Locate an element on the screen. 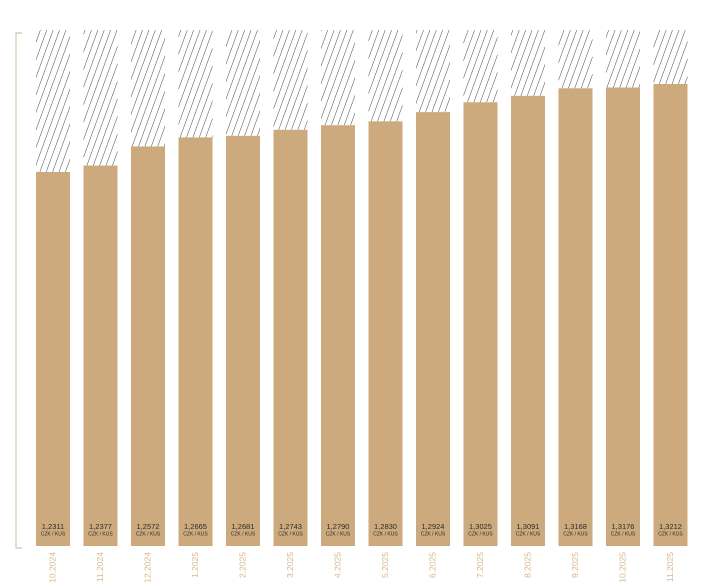 This screenshot has width=722, height=585. data-label: 1,2790 is located at coordinates (338, 526).